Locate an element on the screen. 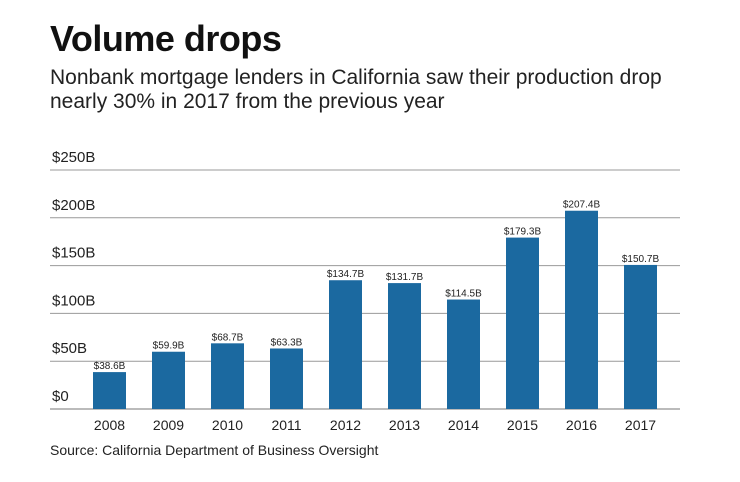 The image size is (740, 482). data-label: $207.4B is located at coordinates (582, 205).